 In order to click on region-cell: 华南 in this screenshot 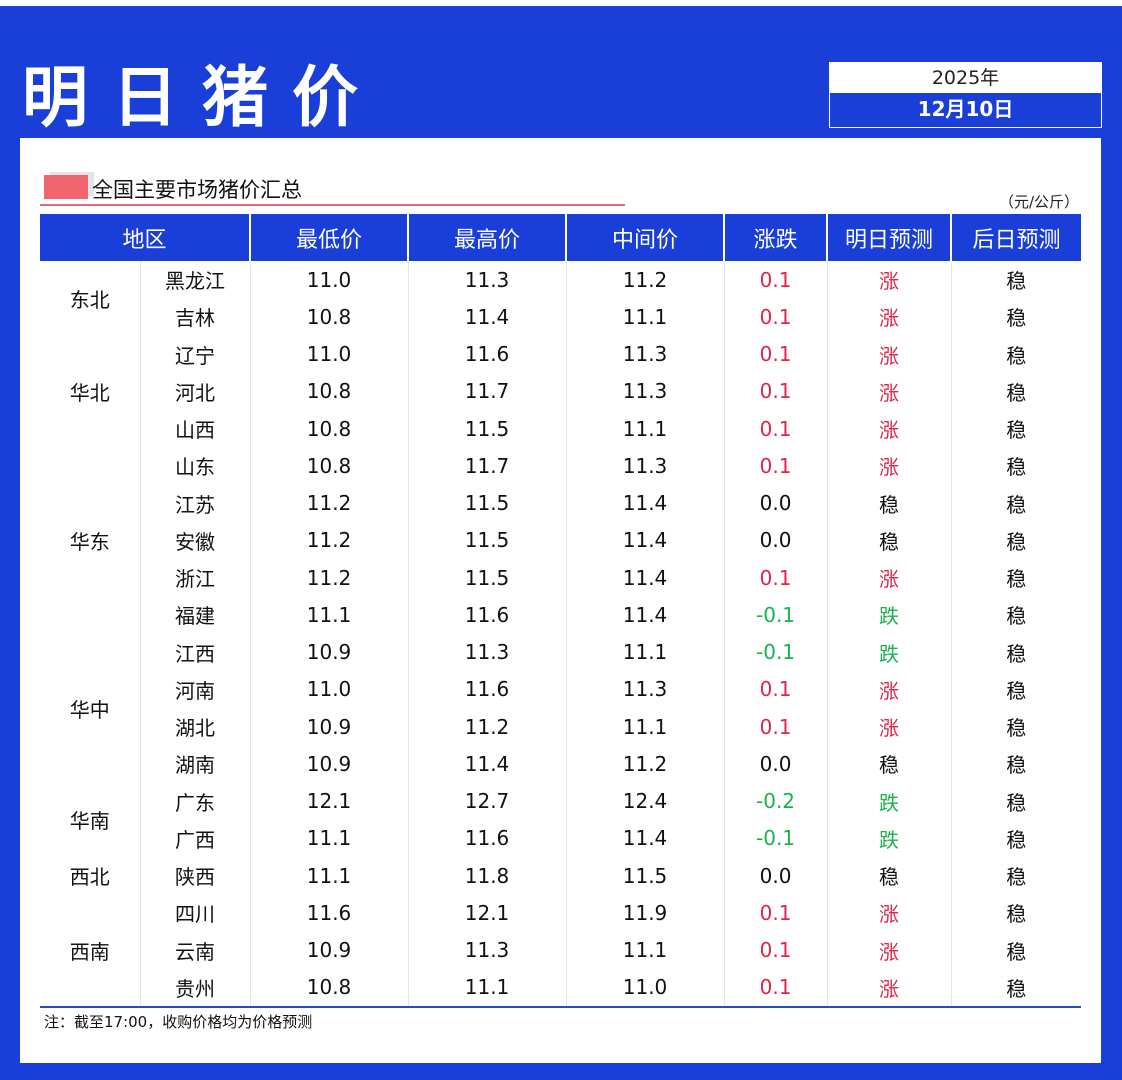, I will do `click(90, 819)`.